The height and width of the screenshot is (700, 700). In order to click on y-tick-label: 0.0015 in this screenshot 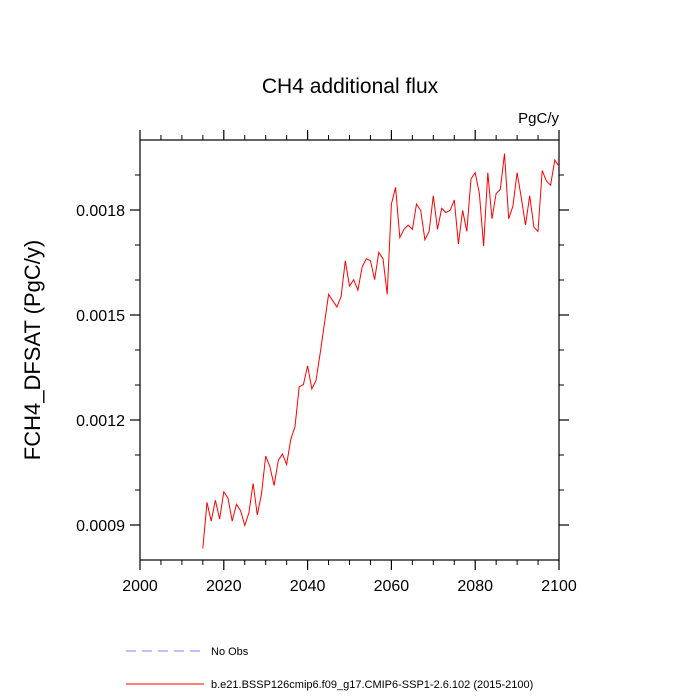, I will do `click(100, 316)`.